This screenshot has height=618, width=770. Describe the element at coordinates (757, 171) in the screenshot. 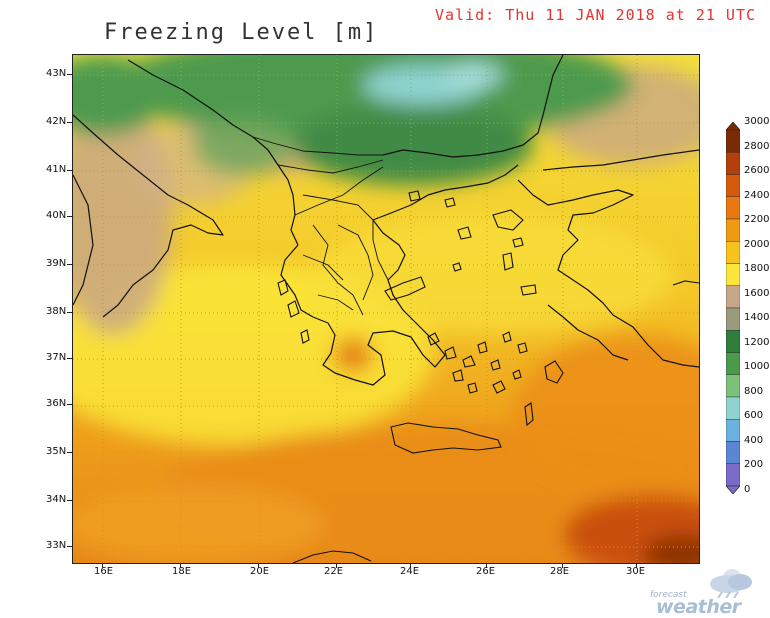

I see `colorbar-label: 2600` at that location.